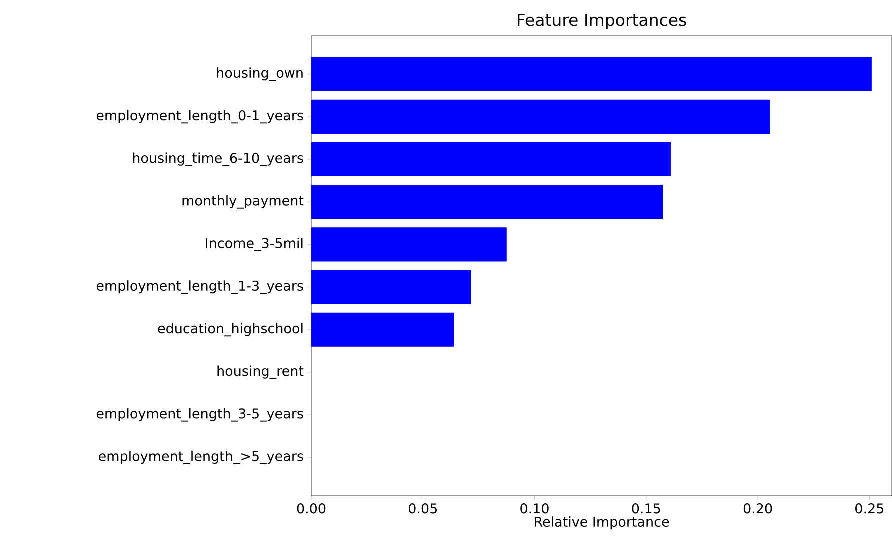 The height and width of the screenshot is (544, 892). Describe the element at coordinates (218, 159) in the screenshot. I see `y-tick-label: housing_time_6-10_years` at that location.